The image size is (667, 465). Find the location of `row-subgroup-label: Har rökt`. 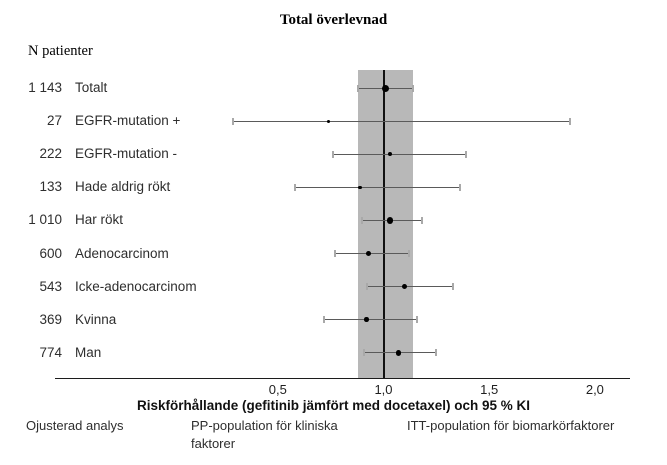

row-subgroup-label: Har rökt is located at coordinates (99, 220).